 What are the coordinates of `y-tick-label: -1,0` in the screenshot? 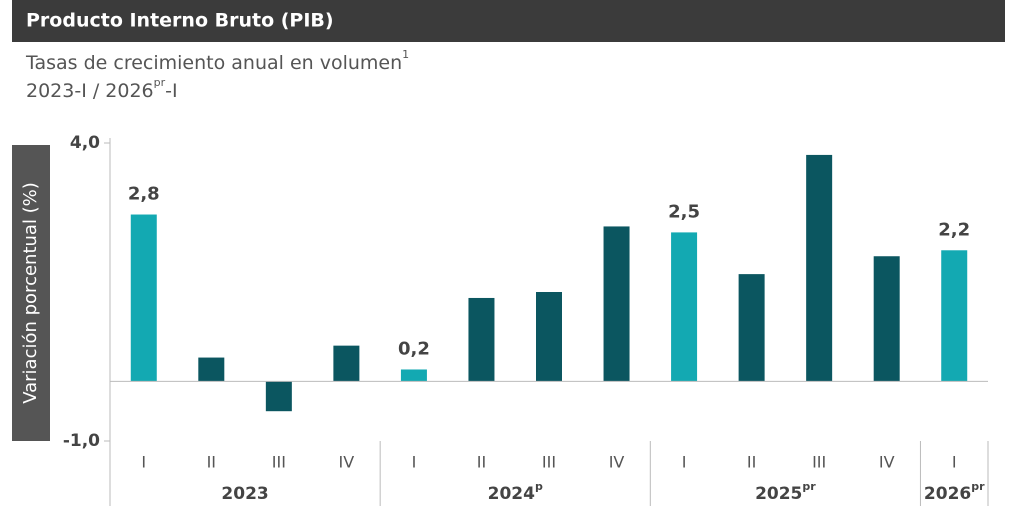 It's located at (81, 441).